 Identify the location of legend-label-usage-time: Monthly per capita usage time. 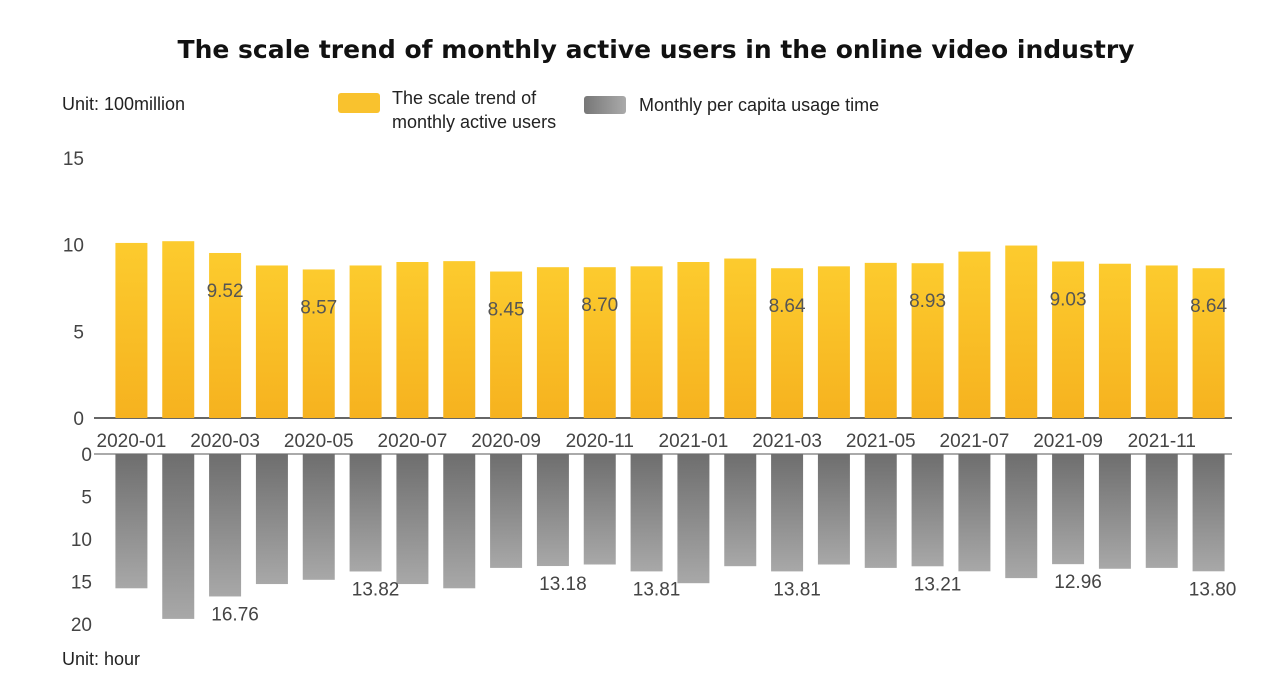
(759, 105).